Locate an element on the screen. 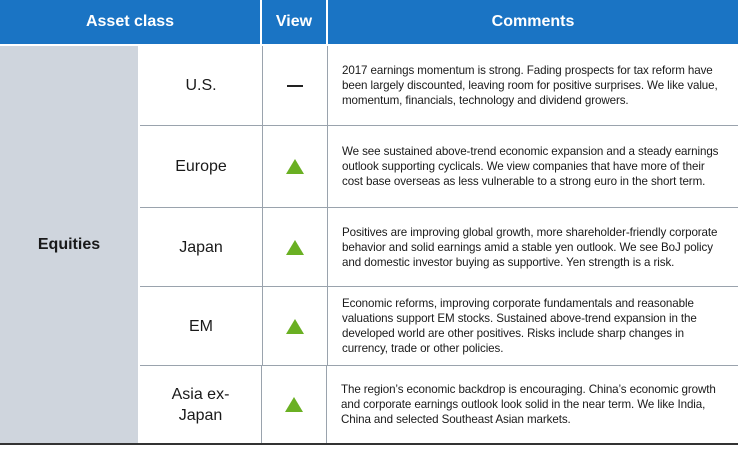  asset-label: Europe is located at coordinates (201, 166).